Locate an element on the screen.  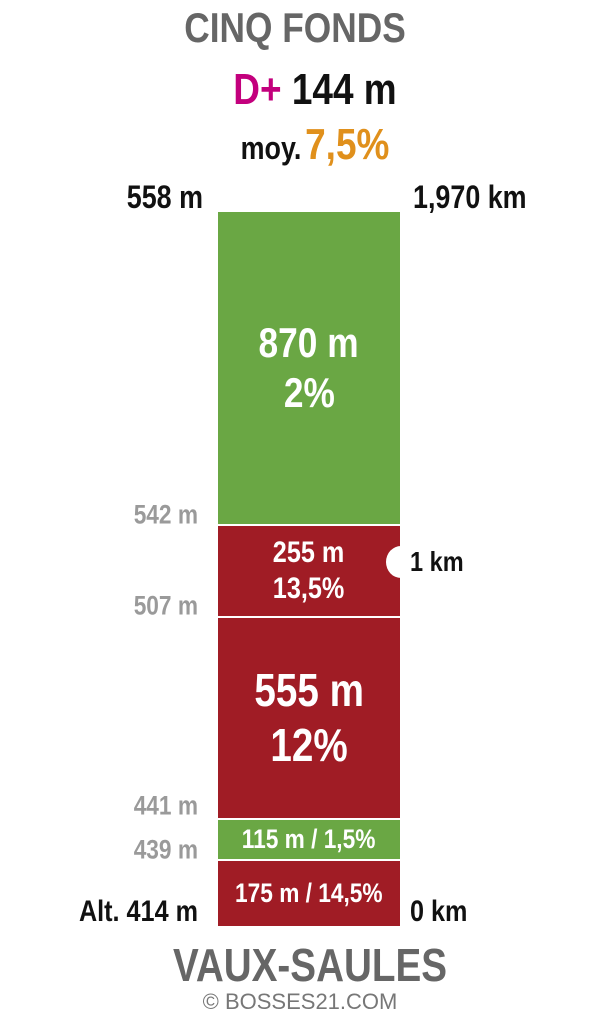
altitude-label: 439 m is located at coordinates (165, 849).